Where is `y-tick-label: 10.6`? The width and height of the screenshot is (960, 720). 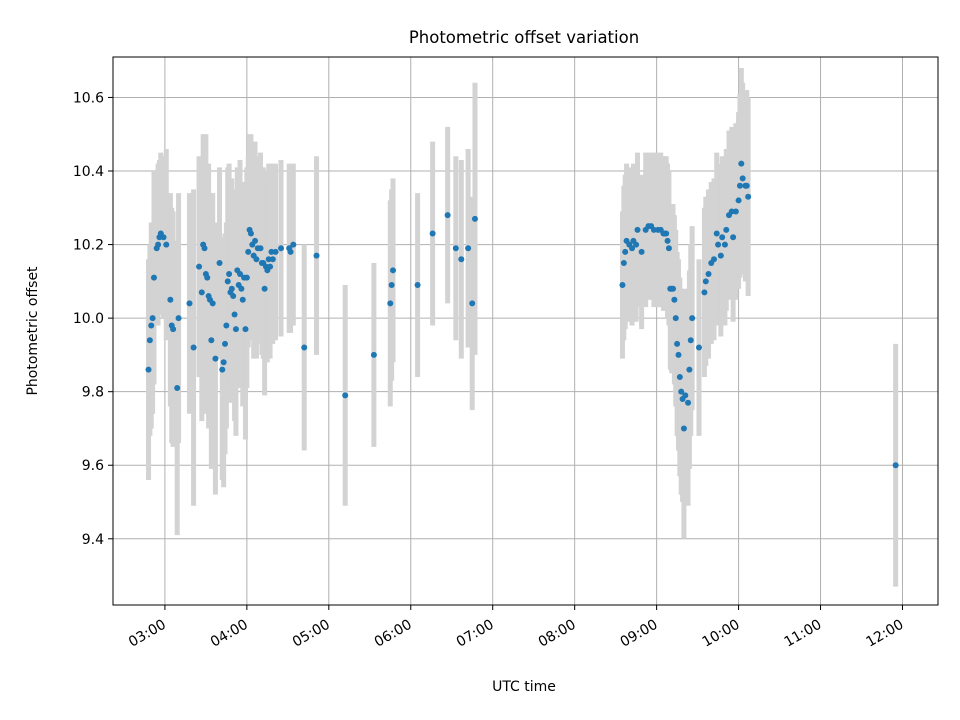
y-tick-label: 10.6 is located at coordinates (88, 98).